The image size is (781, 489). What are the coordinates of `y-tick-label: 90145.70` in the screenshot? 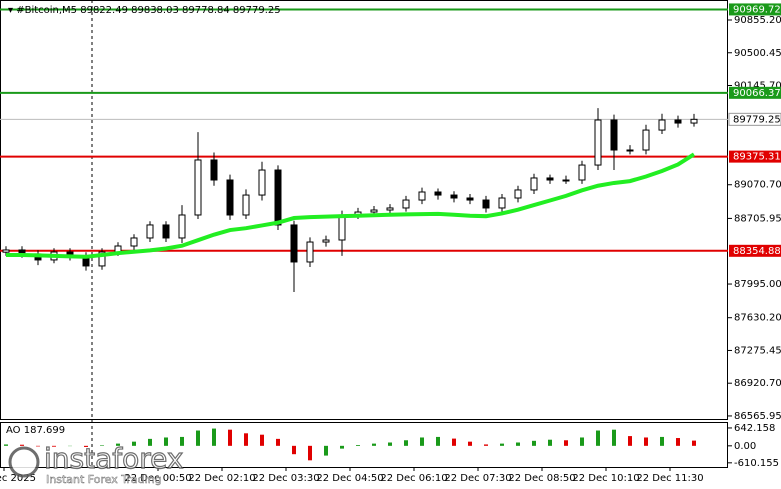 It's located at (757, 86).